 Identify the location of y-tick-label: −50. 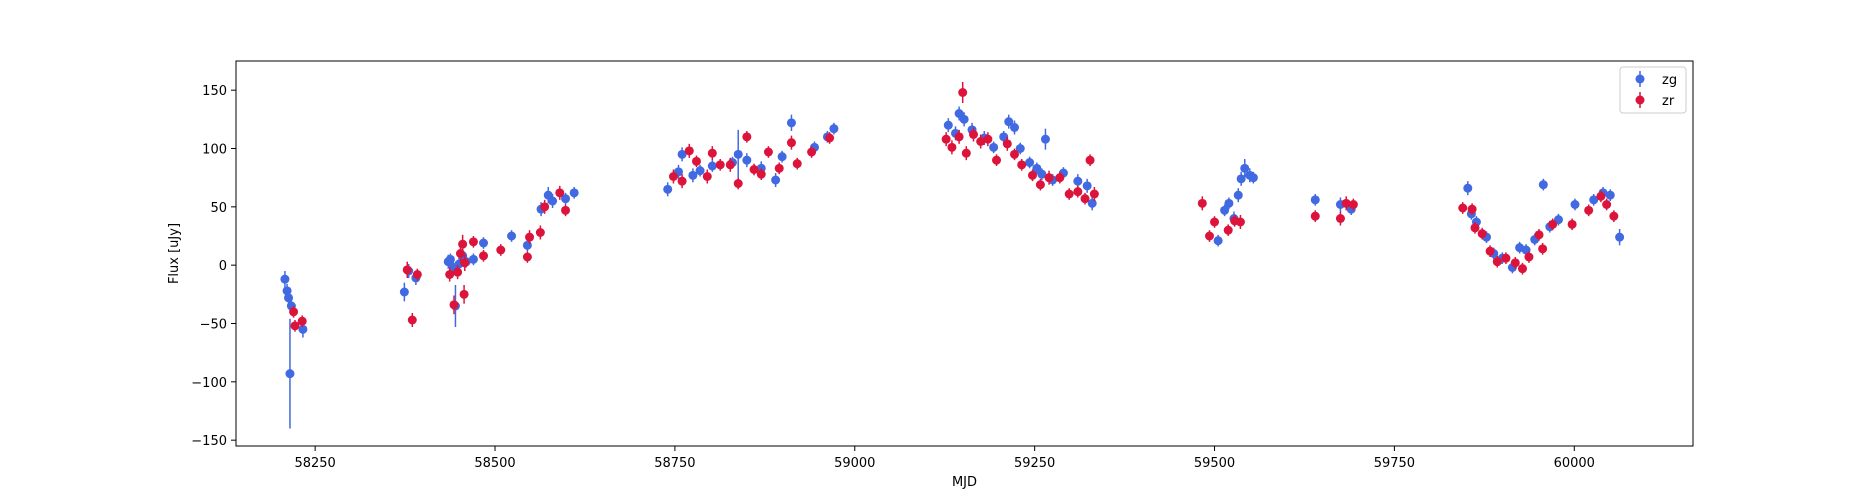
(213, 325).